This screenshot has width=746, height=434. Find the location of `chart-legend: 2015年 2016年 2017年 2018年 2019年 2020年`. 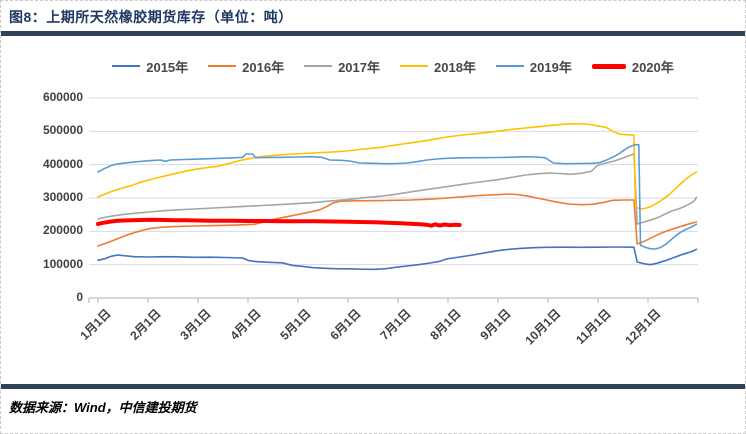

chart-legend: 2015年 2016年 2017年 2018年 2019年 2020年 is located at coordinates (393, 66).